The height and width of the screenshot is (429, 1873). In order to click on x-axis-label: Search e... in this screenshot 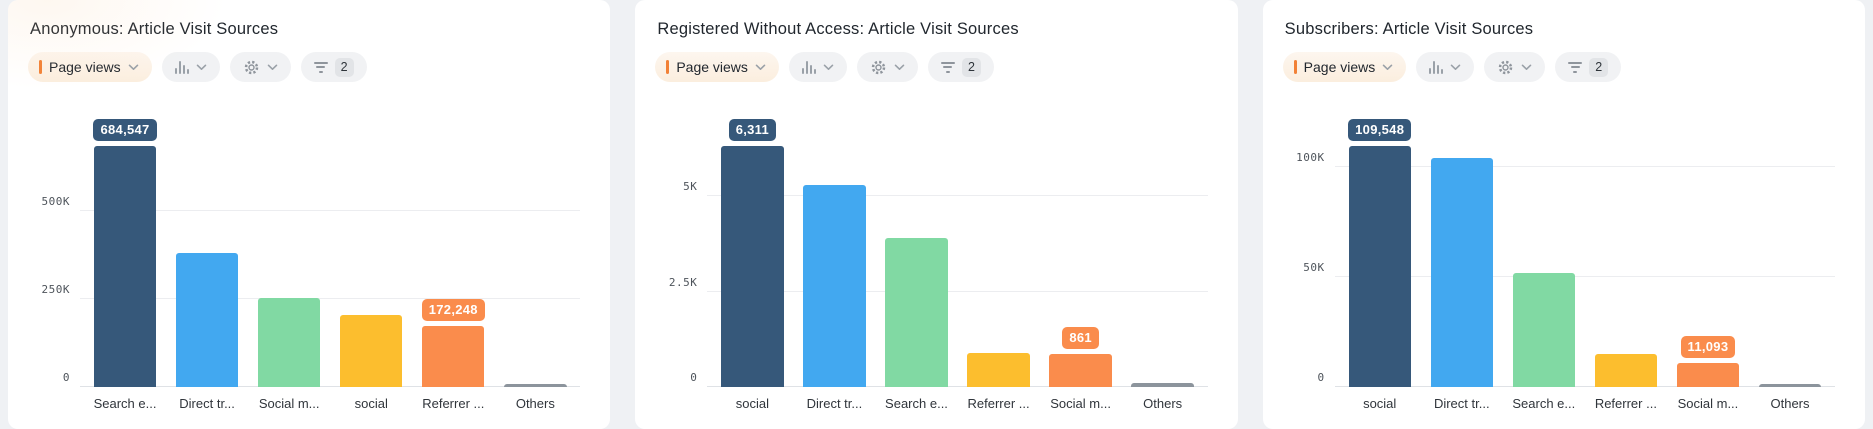, I will do `click(125, 403)`.